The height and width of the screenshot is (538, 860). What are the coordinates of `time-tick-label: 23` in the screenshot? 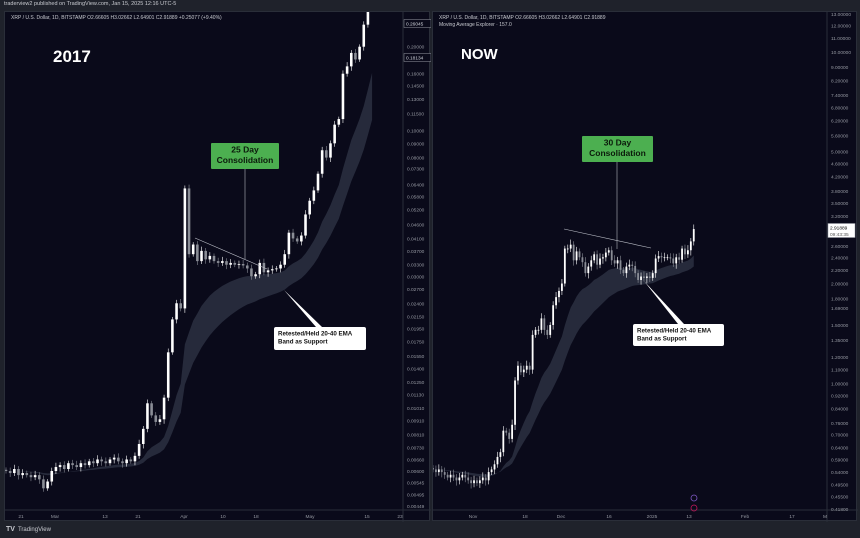 It's located at (400, 517).